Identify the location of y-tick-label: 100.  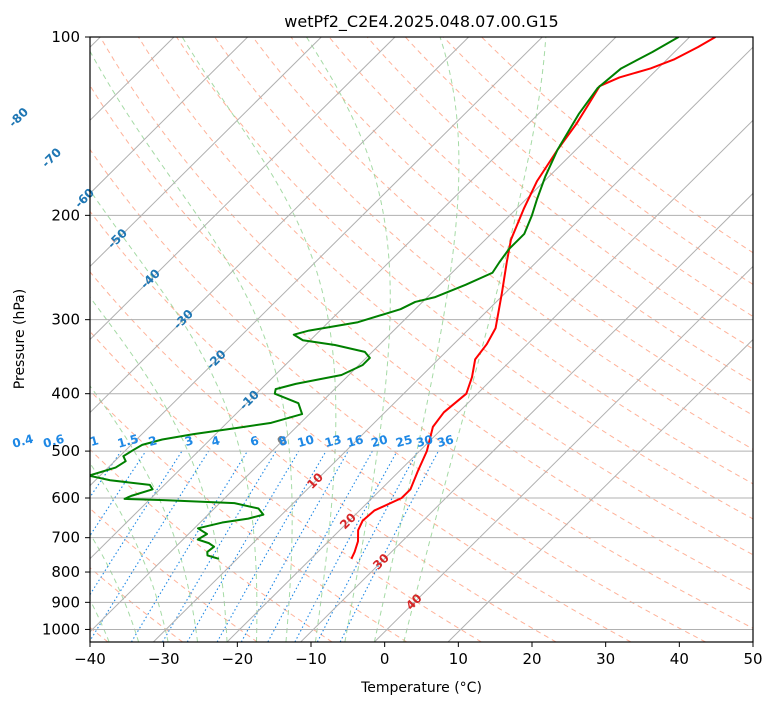
(65, 37).